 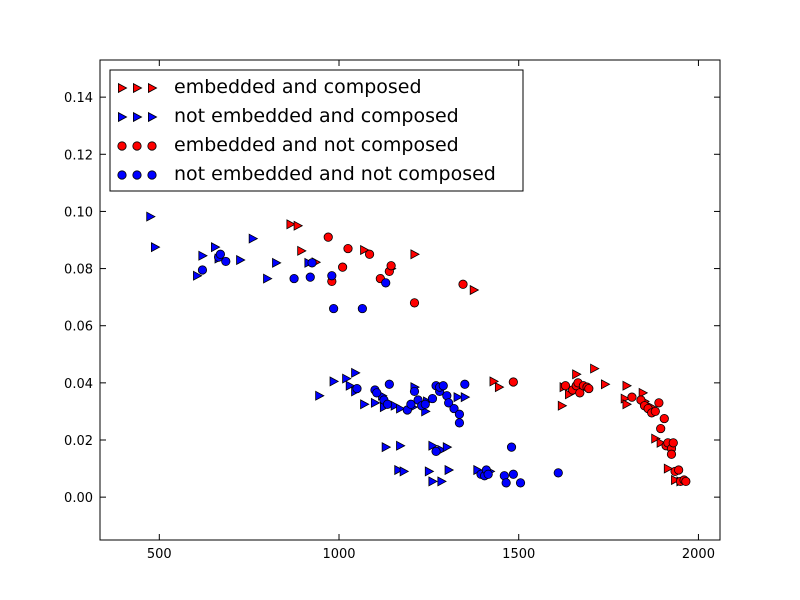 I want to click on legend-label-not-embedded-and-not-composed: not embedded and not composed, so click(x=335, y=174).